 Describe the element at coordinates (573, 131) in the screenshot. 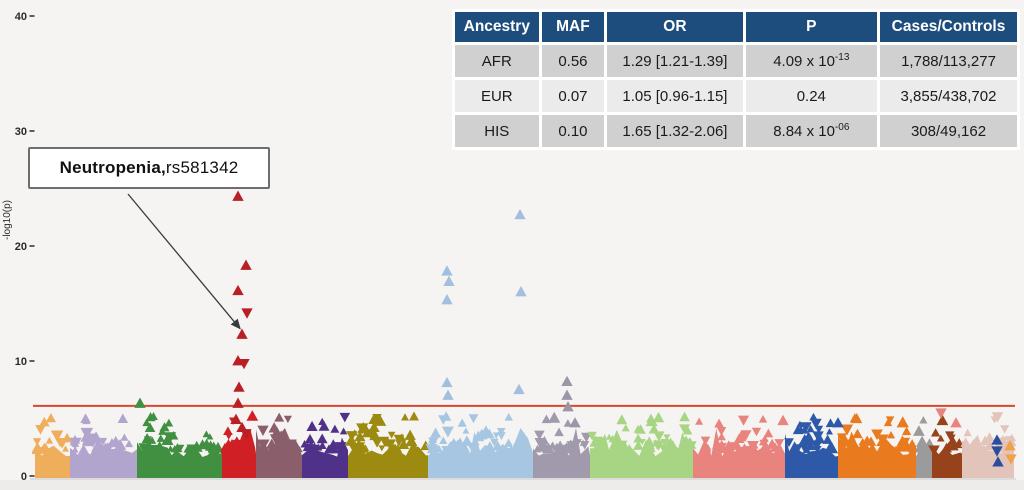

I see `table-cell-maf: 0.10` at that location.